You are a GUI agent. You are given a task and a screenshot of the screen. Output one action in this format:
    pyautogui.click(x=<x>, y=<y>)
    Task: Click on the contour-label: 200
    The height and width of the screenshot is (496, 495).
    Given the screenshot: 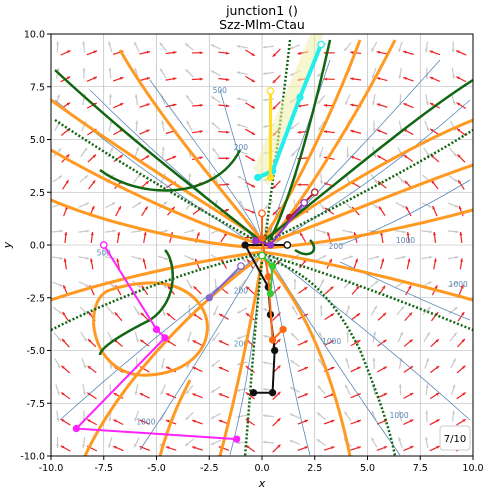 What is the action you would take?
    pyautogui.click(x=241, y=291)
    